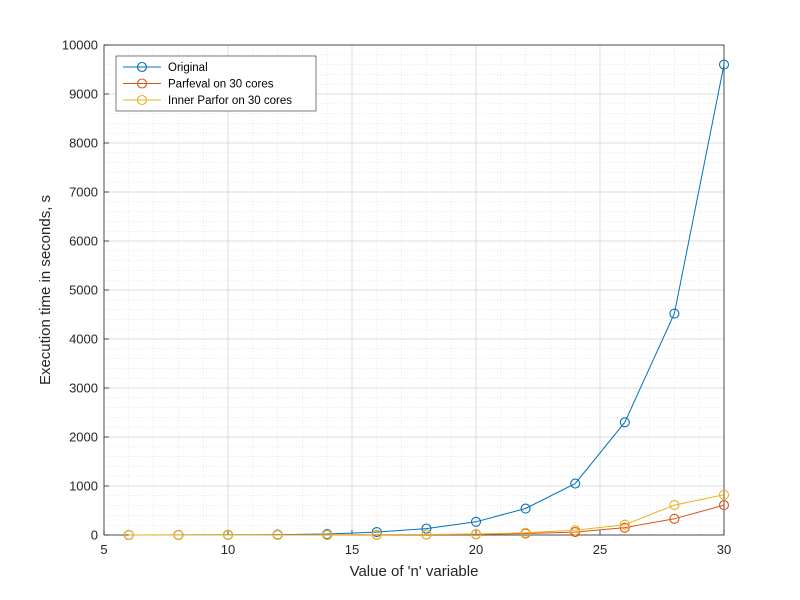 Image resolution: width=800 pixels, height=600 pixels. Describe the element at coordinates (600, 549) in the screenshot. I see `x-tick-label: 25` at that location.